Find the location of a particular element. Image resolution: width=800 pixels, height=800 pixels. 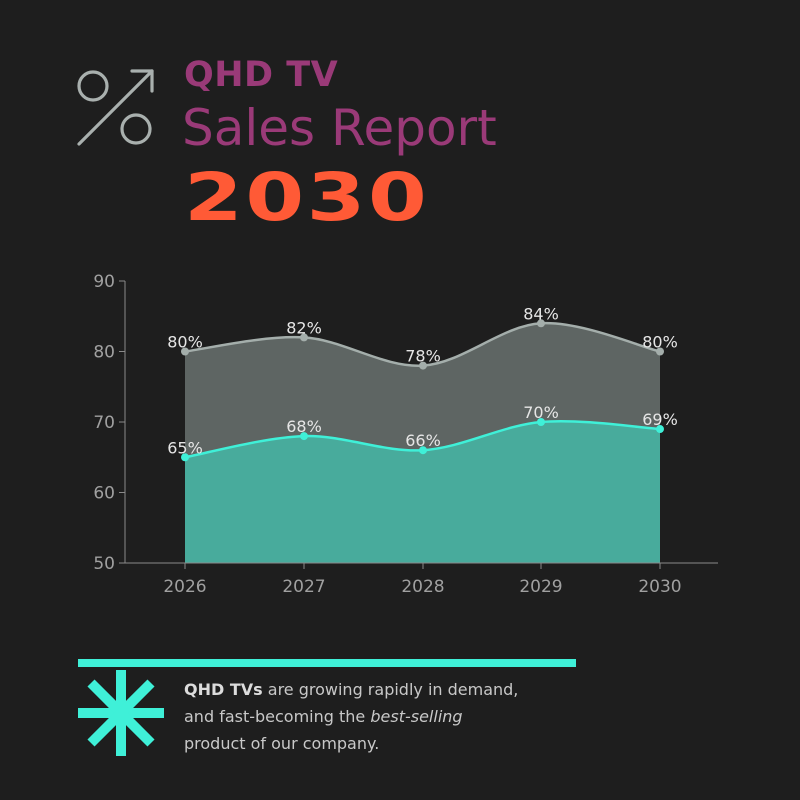

series-1-data-label: 82% is located at coordinates (304, 327).